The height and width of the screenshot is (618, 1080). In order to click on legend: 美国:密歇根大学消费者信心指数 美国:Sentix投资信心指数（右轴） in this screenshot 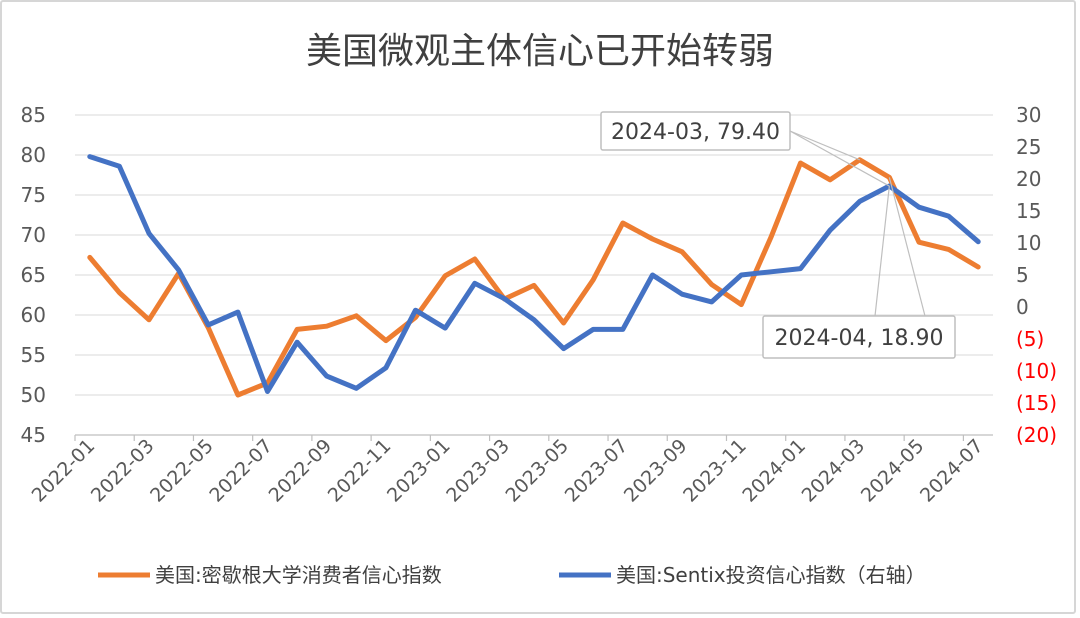, I will do `click(512, 575)`.